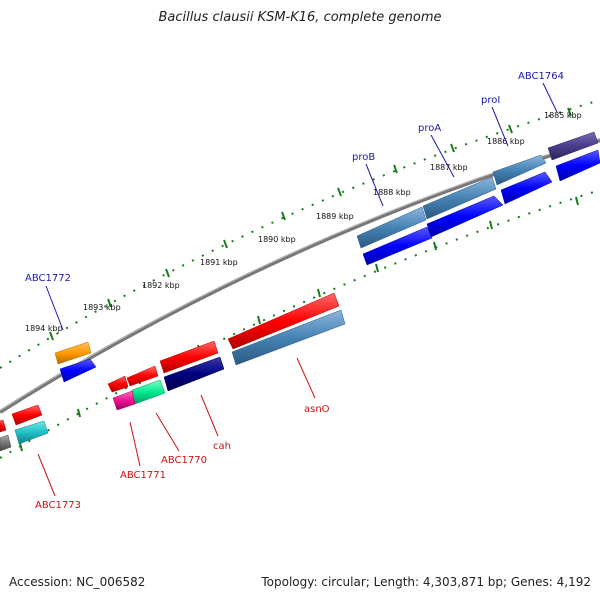  I want to click on gene-prob-arrow, so click(391, 227).